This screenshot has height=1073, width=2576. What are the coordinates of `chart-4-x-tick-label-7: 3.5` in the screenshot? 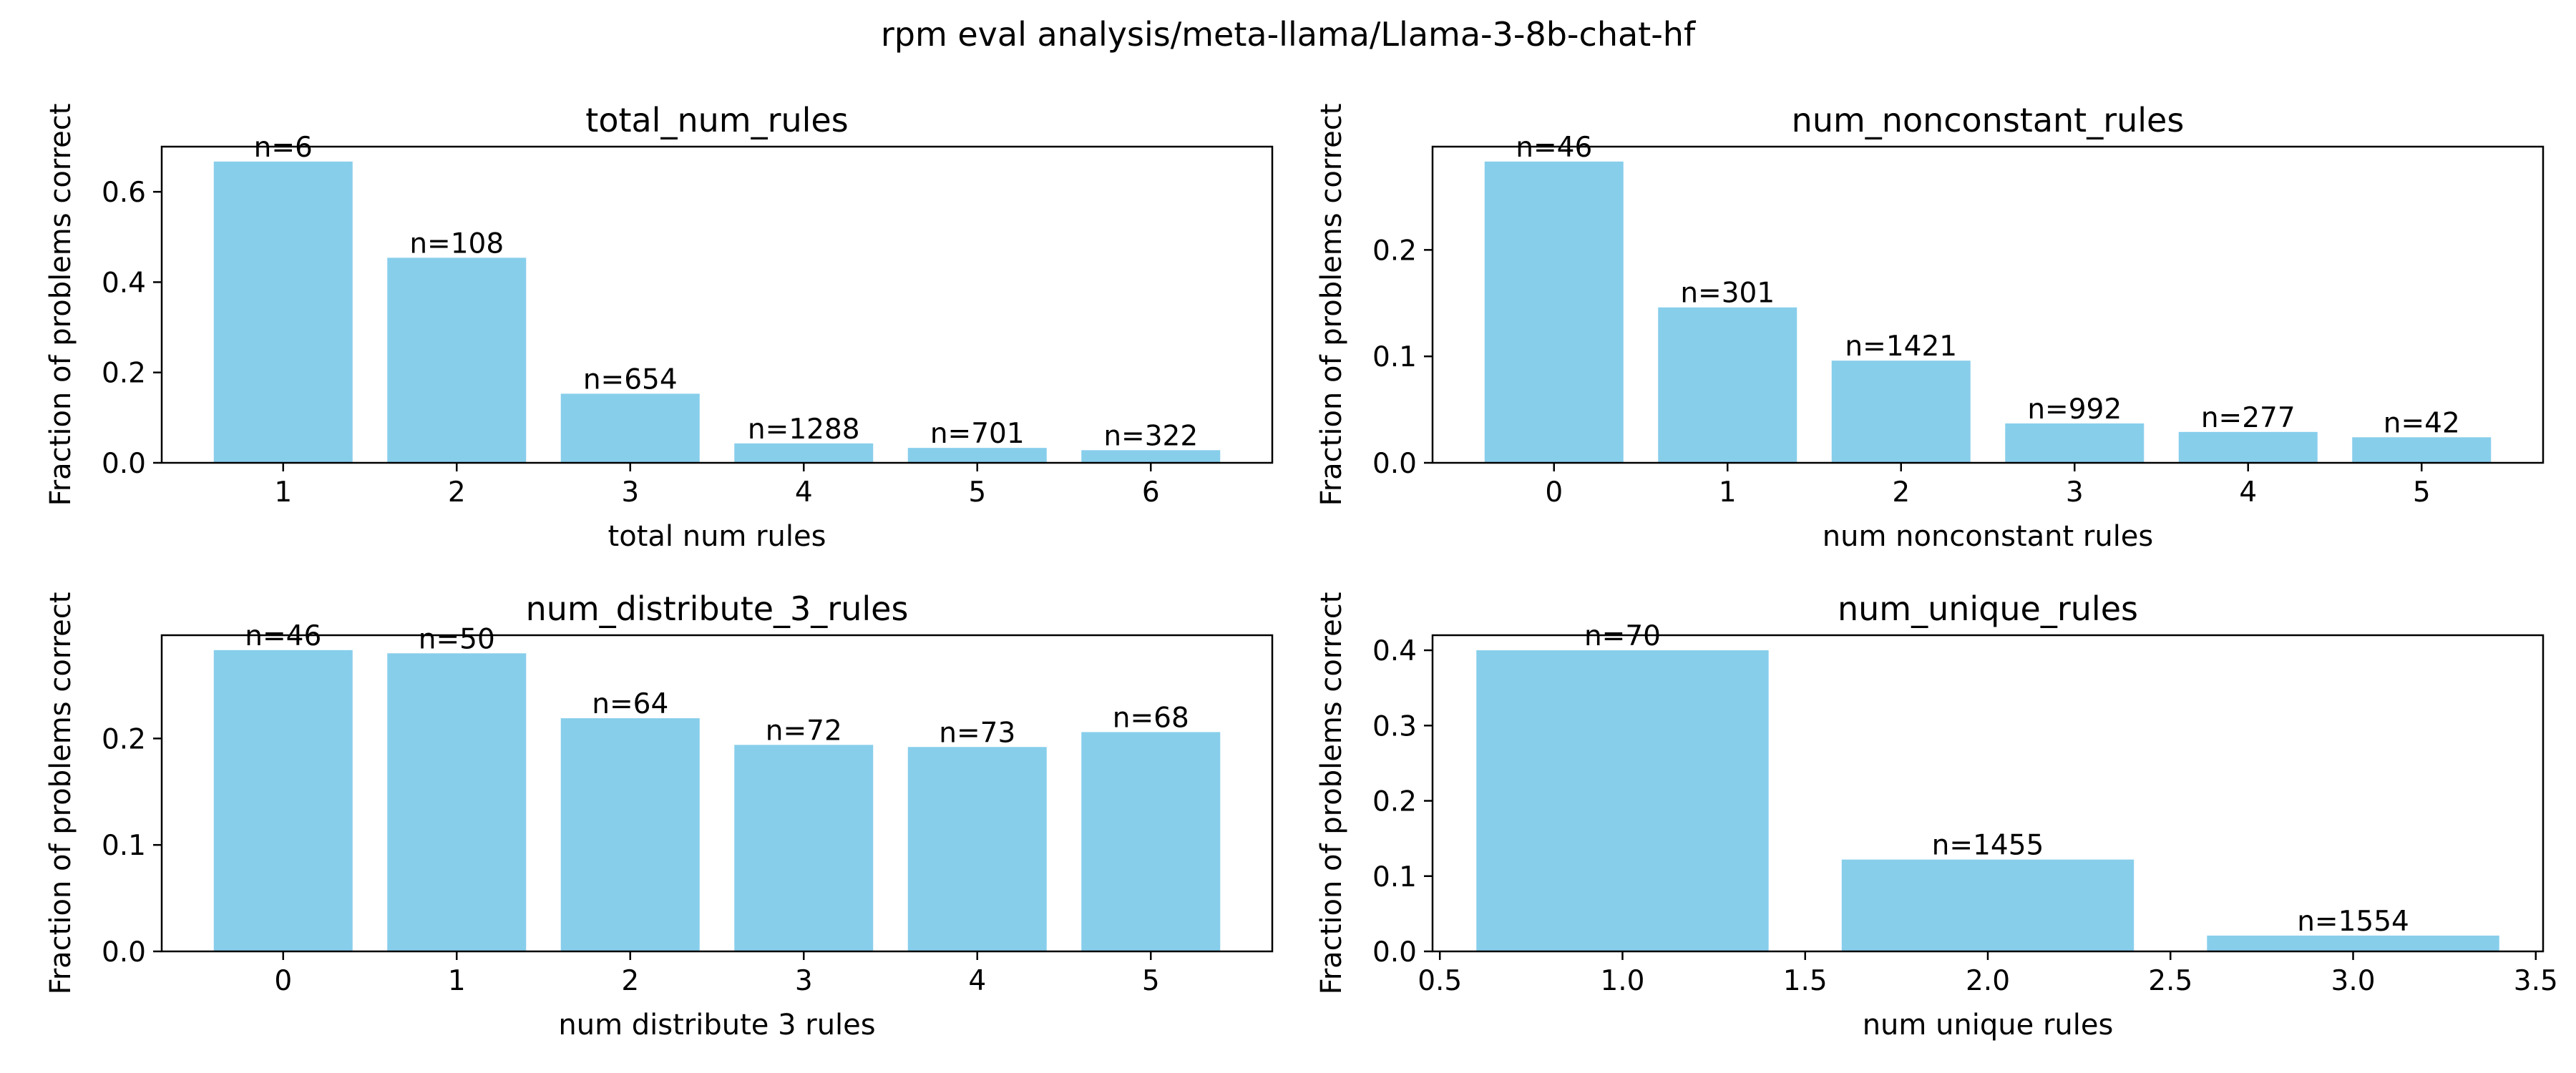 It's located at (2536, 981).